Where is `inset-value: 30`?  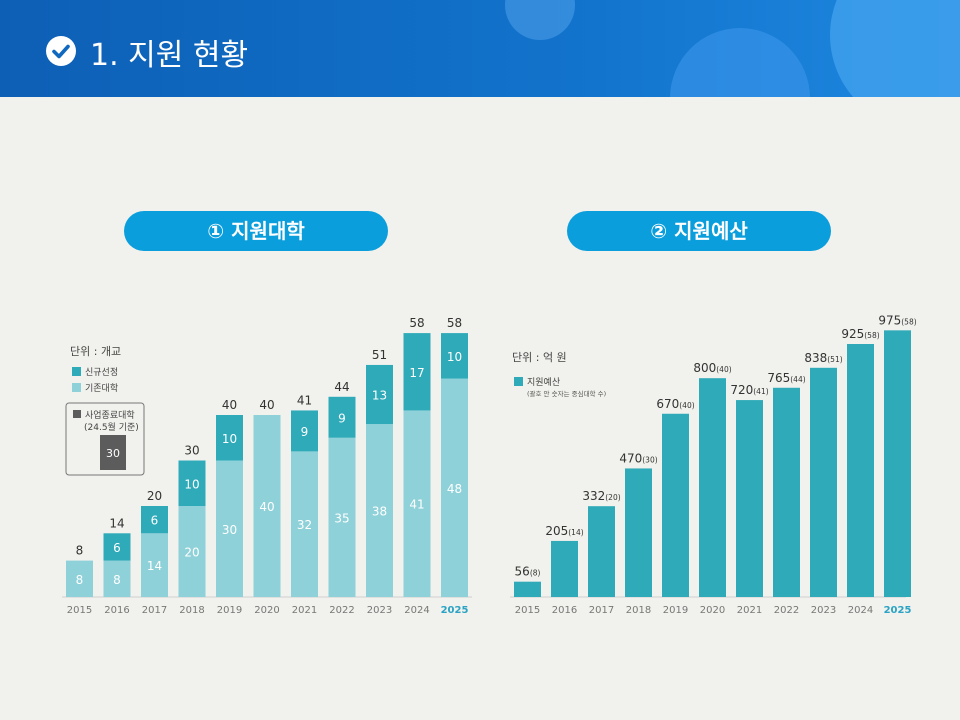
inset-value: 30 is located at coordinates (113, 453).